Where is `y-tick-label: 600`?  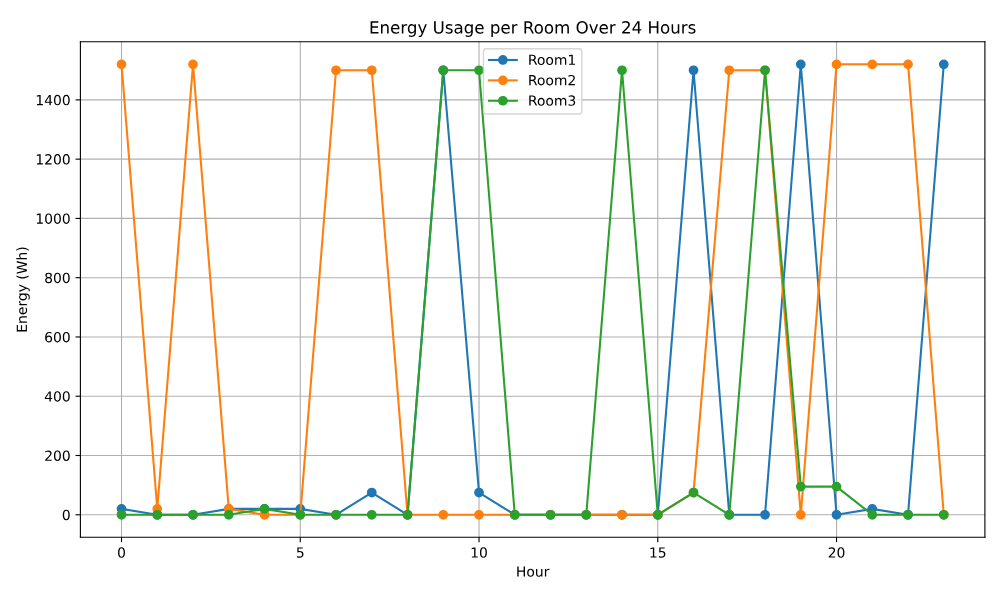 y-tick-label: 600 is located at coordinates (57, 337).